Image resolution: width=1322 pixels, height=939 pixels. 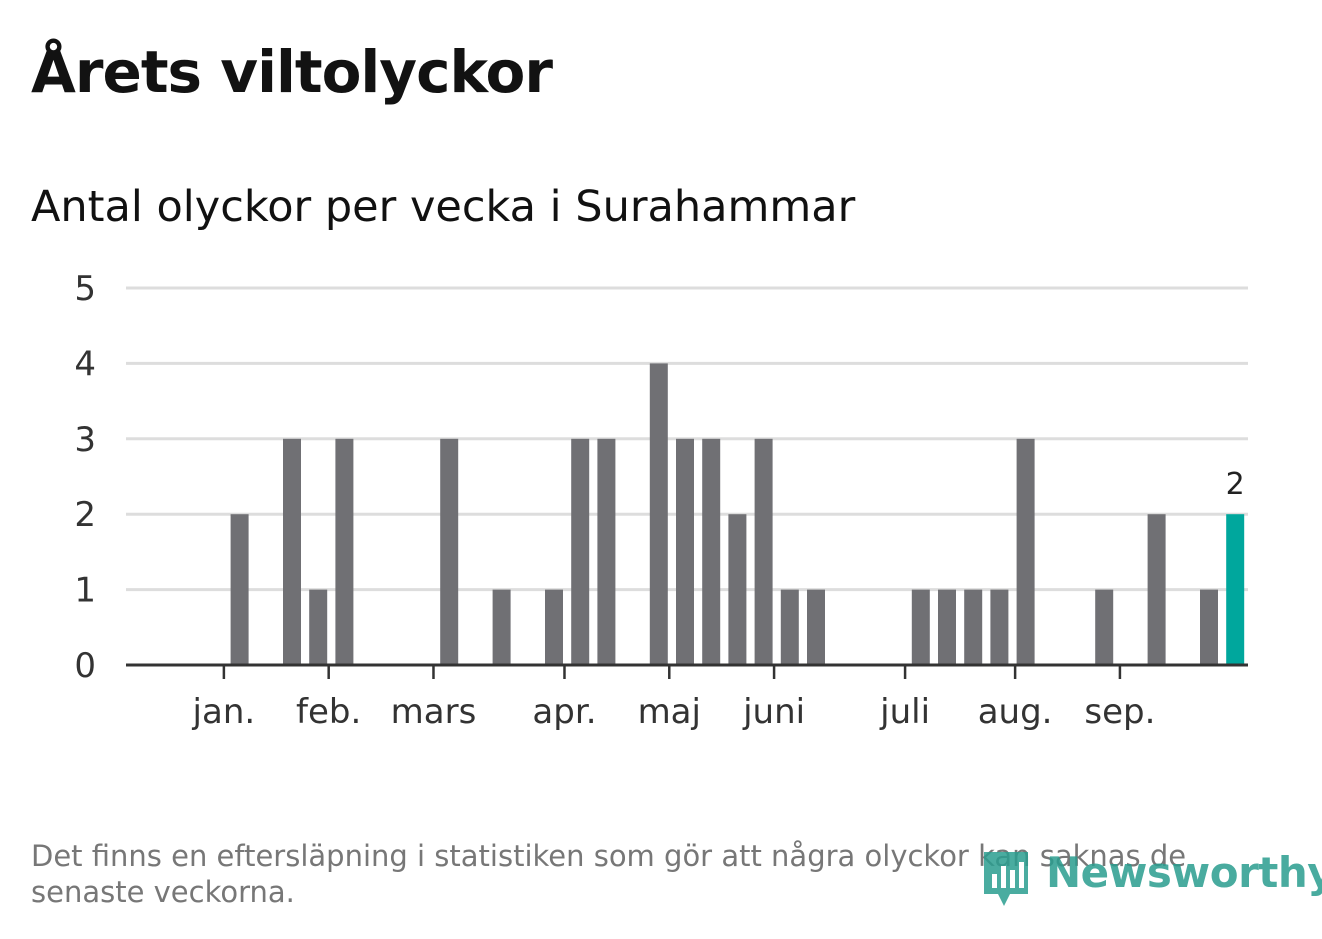 I want to click on x-tick-label: juni, so click(x=773, y=712).